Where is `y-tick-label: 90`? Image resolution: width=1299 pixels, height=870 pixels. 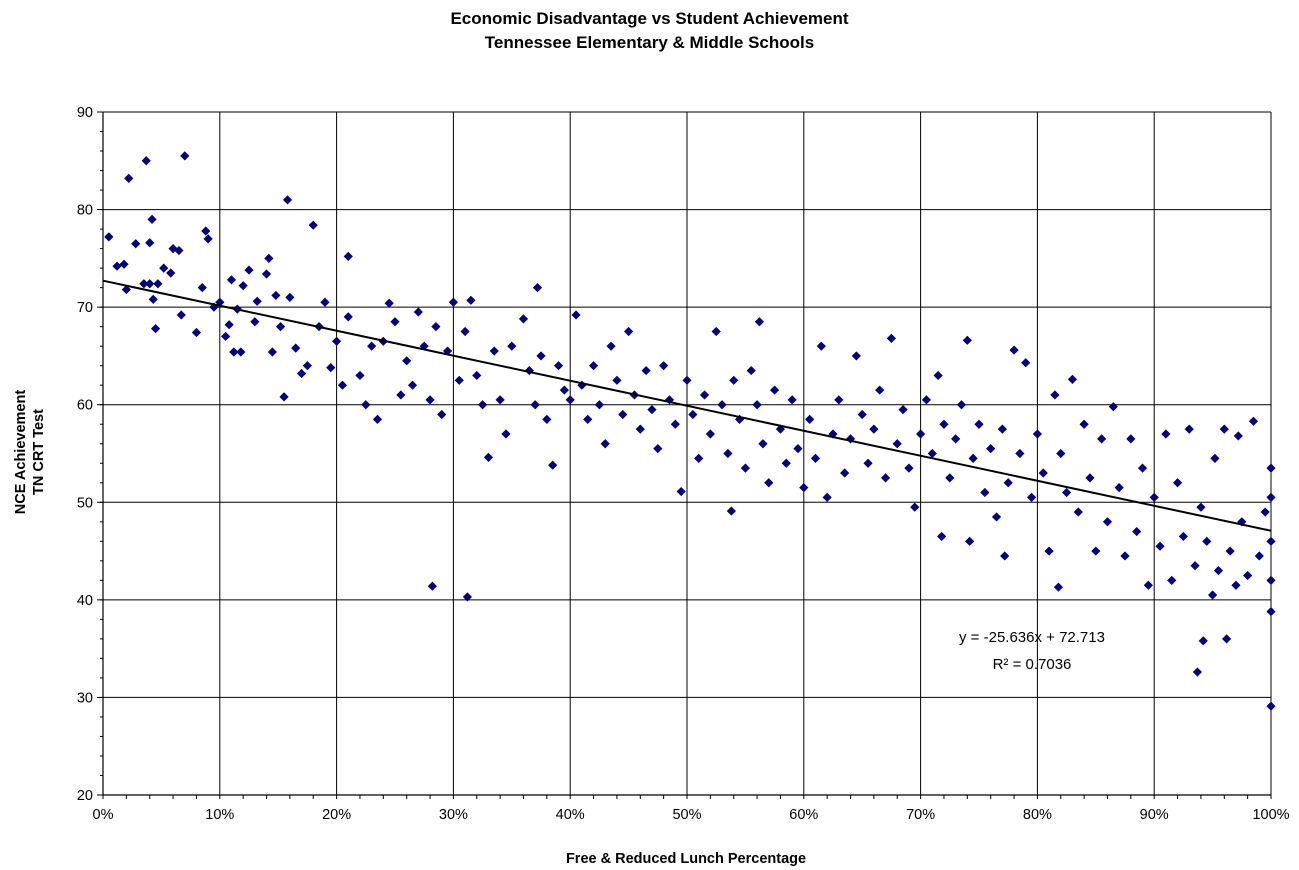
y-tick-label: 90 is located at coordinates (85, 113).